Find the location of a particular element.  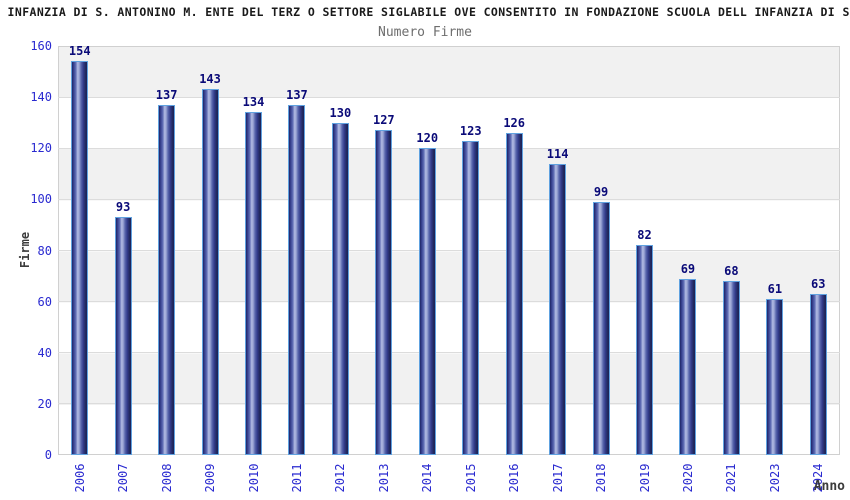

bar-value-label: 68 is located at coordinates (731, 271).